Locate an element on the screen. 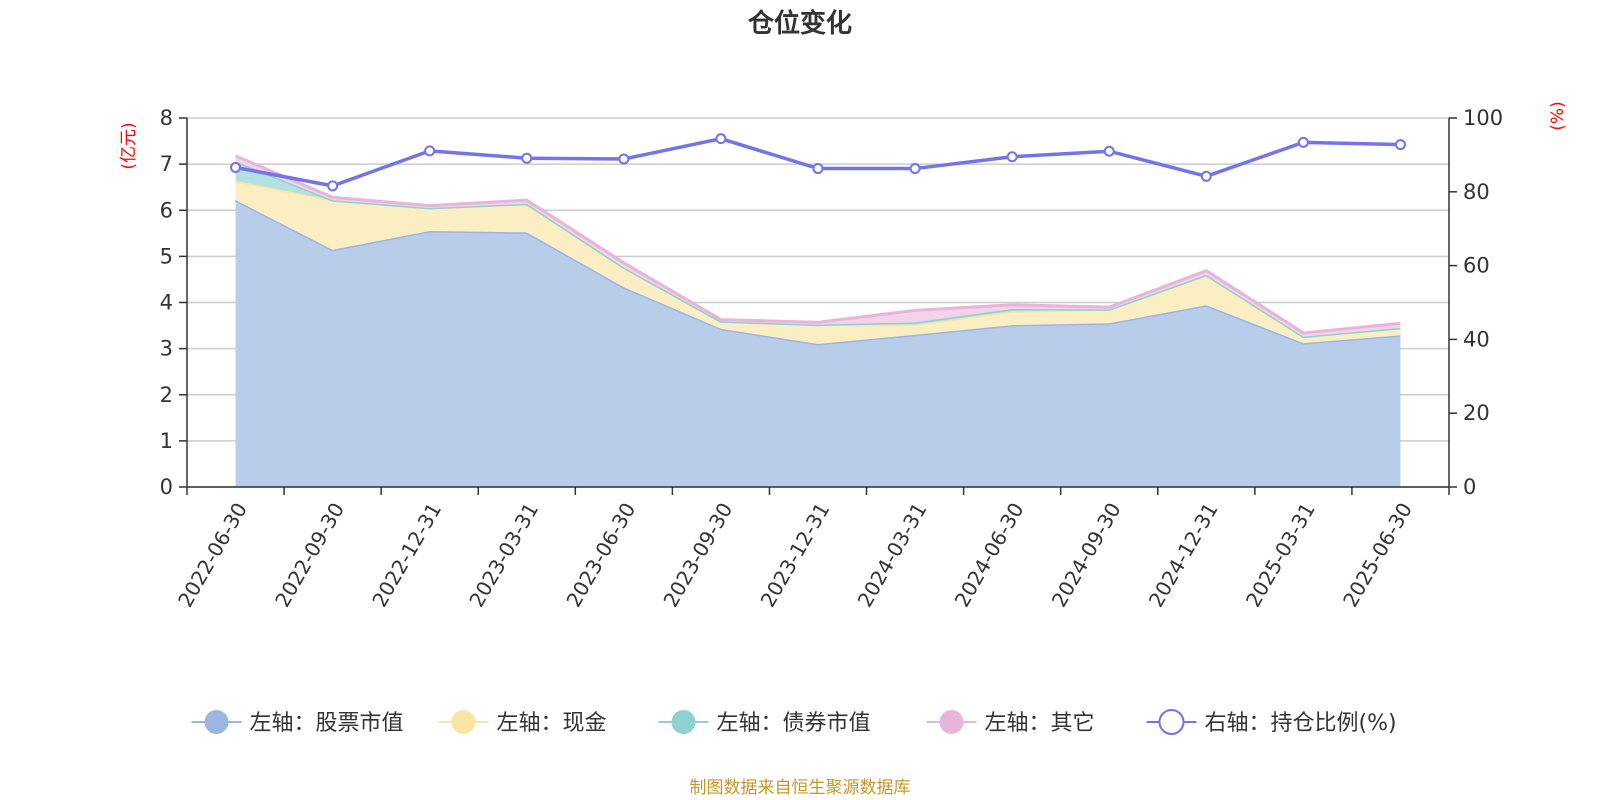  x-tick-label: 2024-06-30 is located at coordinates (989, 554).